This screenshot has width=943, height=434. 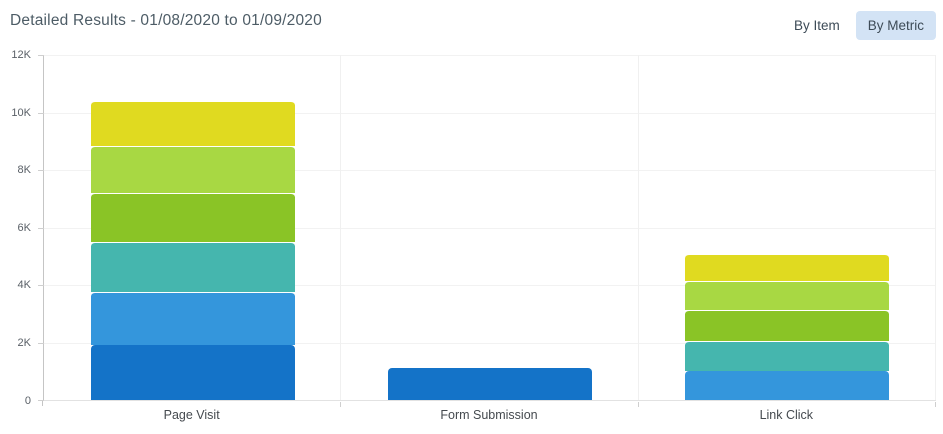 I want to click on y-axis-tick-label: 12K, so click(x=21, y=55).